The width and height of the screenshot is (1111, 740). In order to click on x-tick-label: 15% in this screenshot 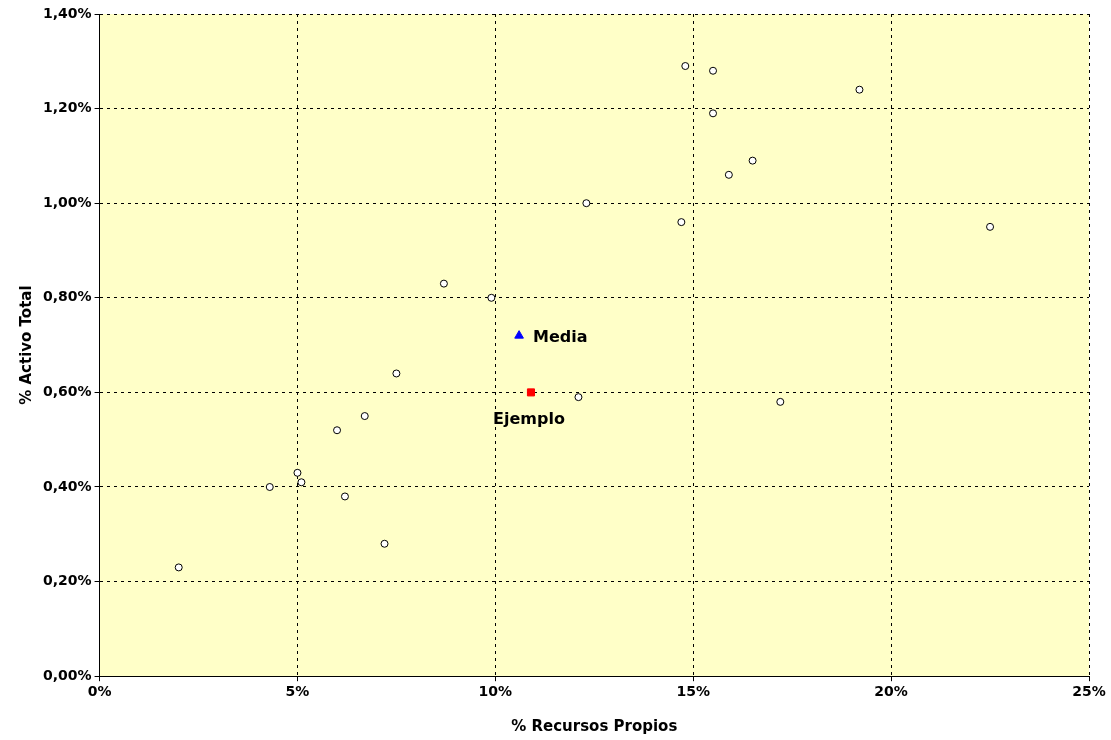, I will do `click(693, 691)`.